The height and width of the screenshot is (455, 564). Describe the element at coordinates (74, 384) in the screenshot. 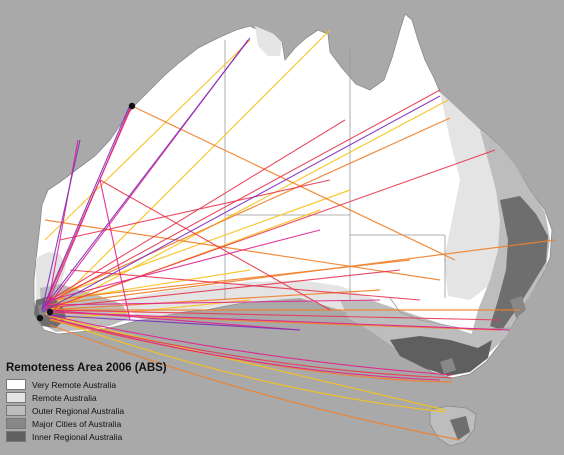

I see `legend-label: Very Remote Australia` at that location.